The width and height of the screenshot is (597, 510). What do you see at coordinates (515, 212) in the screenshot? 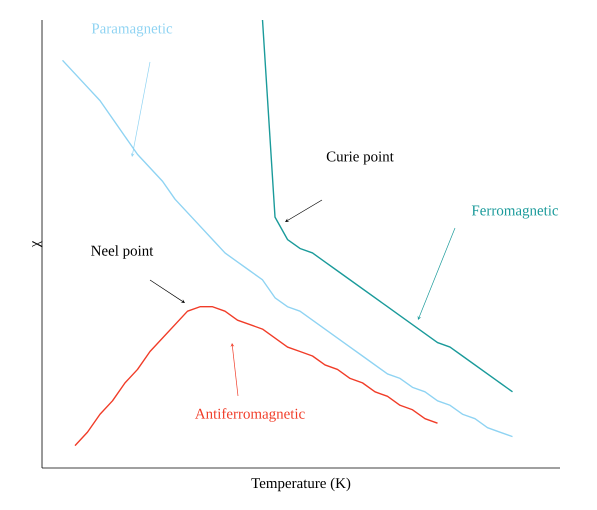
I see `text: Ferromagnetic` at bounding box center [515, 212].